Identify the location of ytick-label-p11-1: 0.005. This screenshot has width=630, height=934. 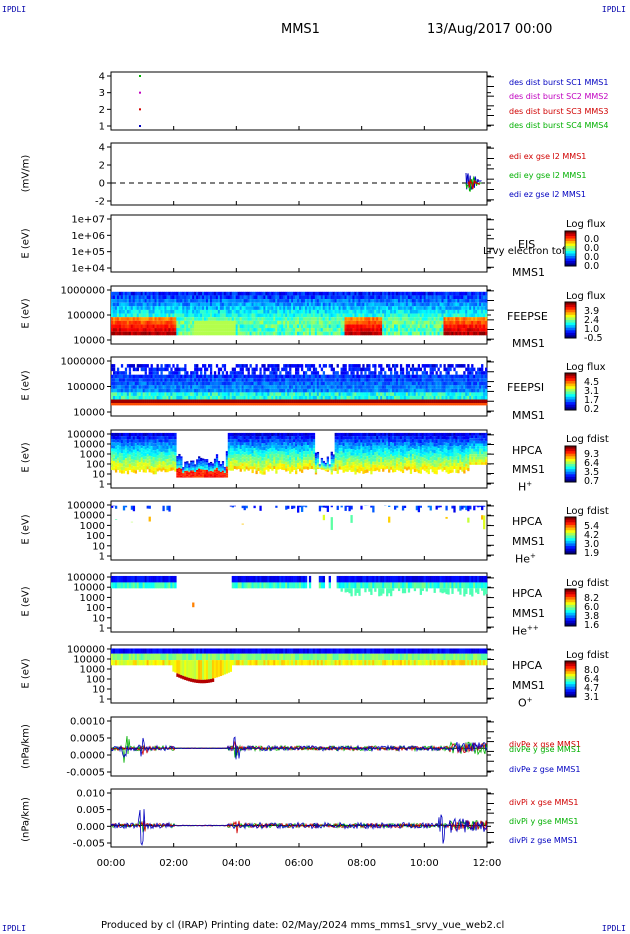
(90, 810).